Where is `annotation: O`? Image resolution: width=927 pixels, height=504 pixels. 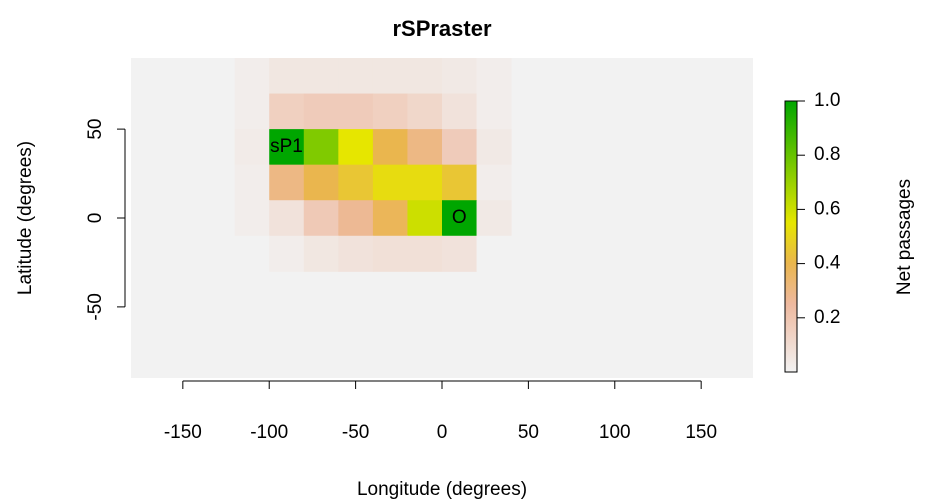
annotation: O is located at coordinates (459, 217).